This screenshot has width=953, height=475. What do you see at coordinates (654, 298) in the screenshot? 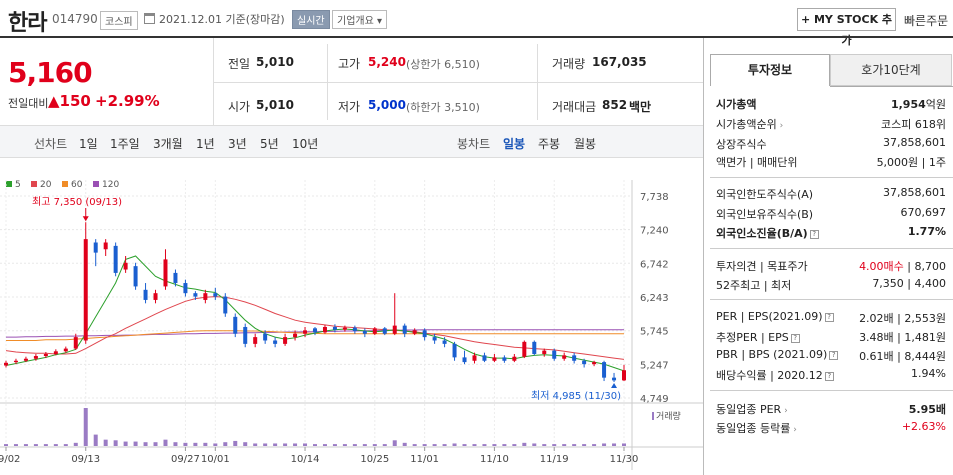
I see `y-tick-label: 6,243` at bounding box center [654, 298].